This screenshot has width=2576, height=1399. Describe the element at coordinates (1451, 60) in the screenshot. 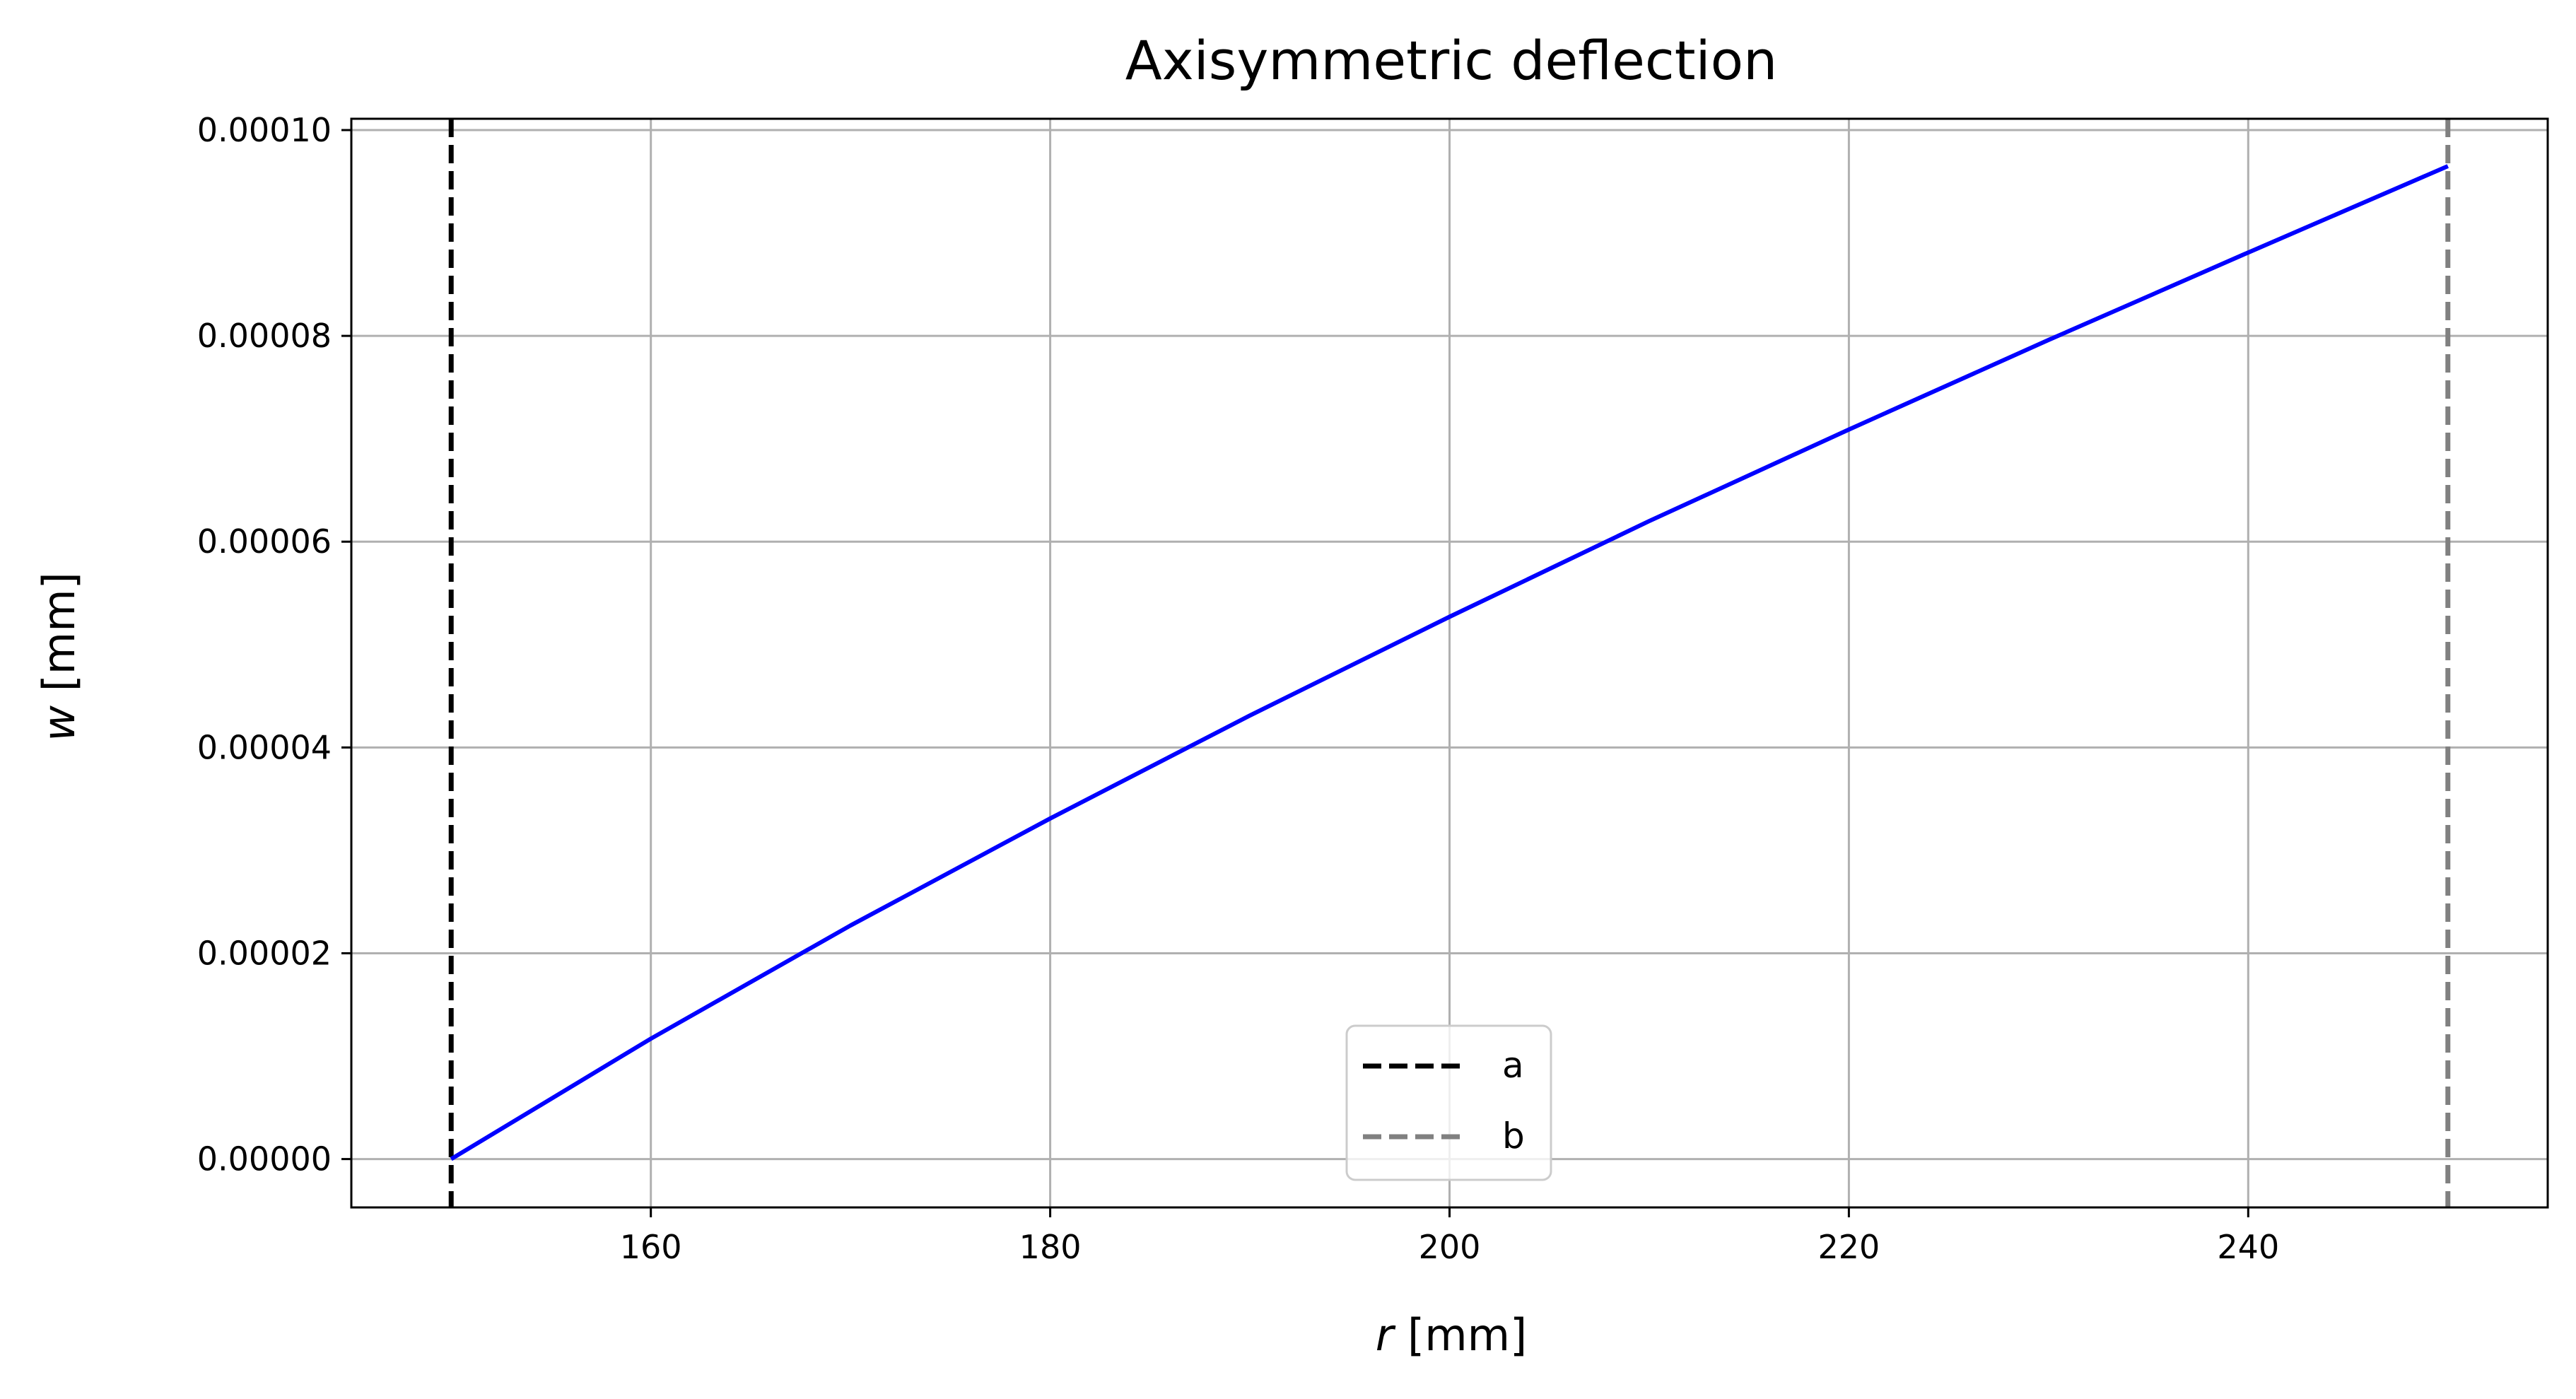

I see `chart-title: Axisymmetric deflection` at that location.